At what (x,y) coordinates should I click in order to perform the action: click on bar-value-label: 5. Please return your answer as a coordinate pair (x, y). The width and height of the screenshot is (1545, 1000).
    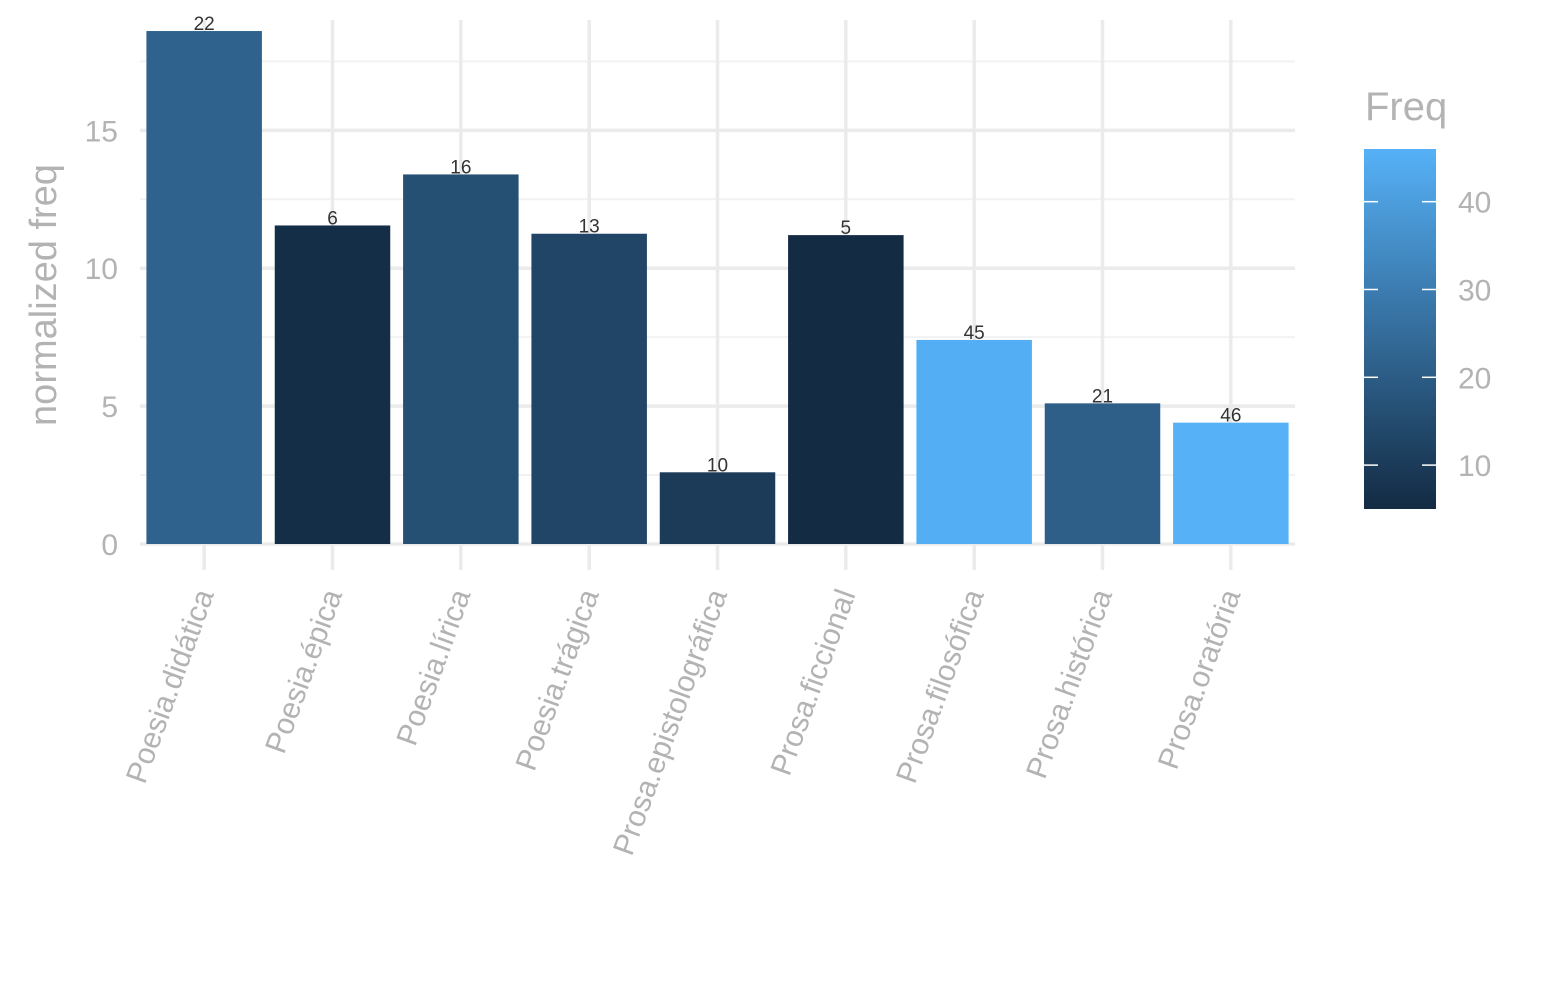
    Looking at the image, I should click on (846, 228).